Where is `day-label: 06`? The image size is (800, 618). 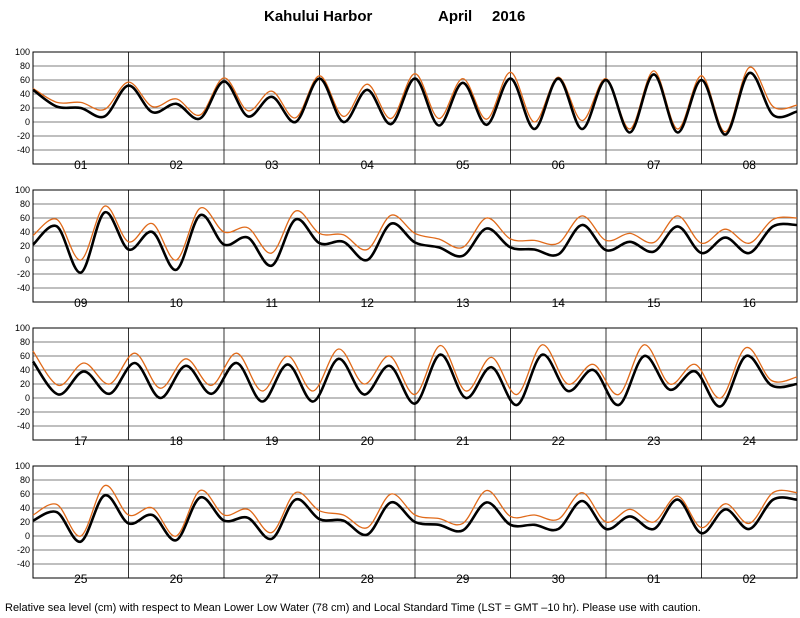
day-label: 06 is located at coordinates (559, 165).